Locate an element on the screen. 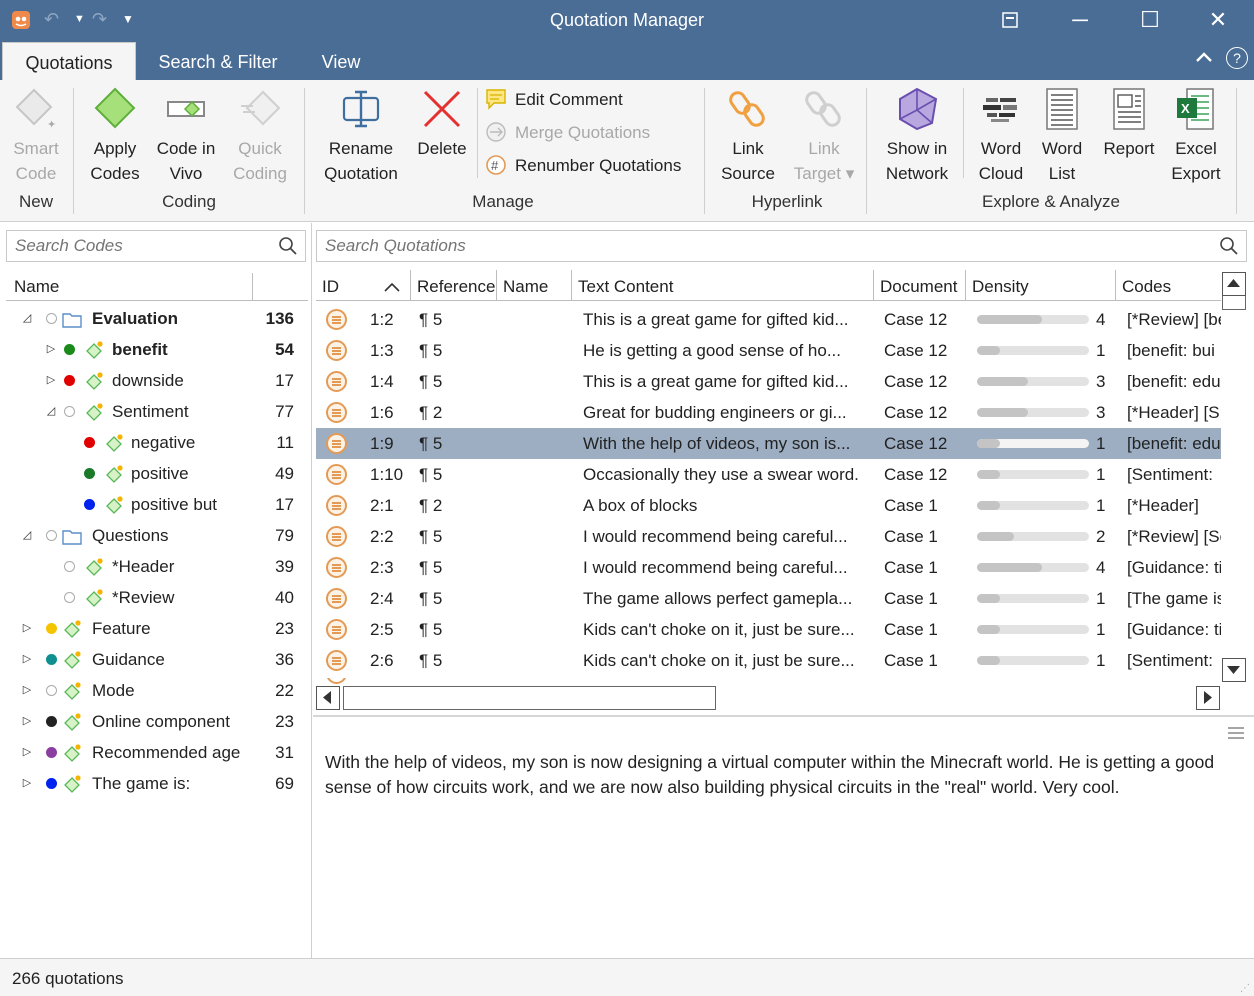 This screenshot has width=1254, height=996. code-tree-item: ▷ Feature 23 is located at coordinates (157, 628).